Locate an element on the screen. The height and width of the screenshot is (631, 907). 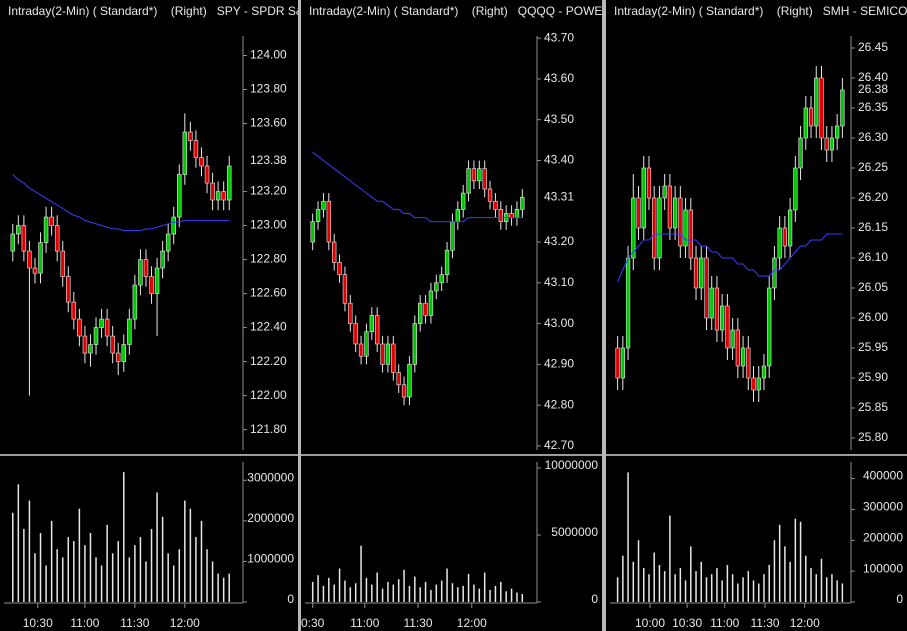
y-tick-label: 42.90 is located at coordinates (559, 364).